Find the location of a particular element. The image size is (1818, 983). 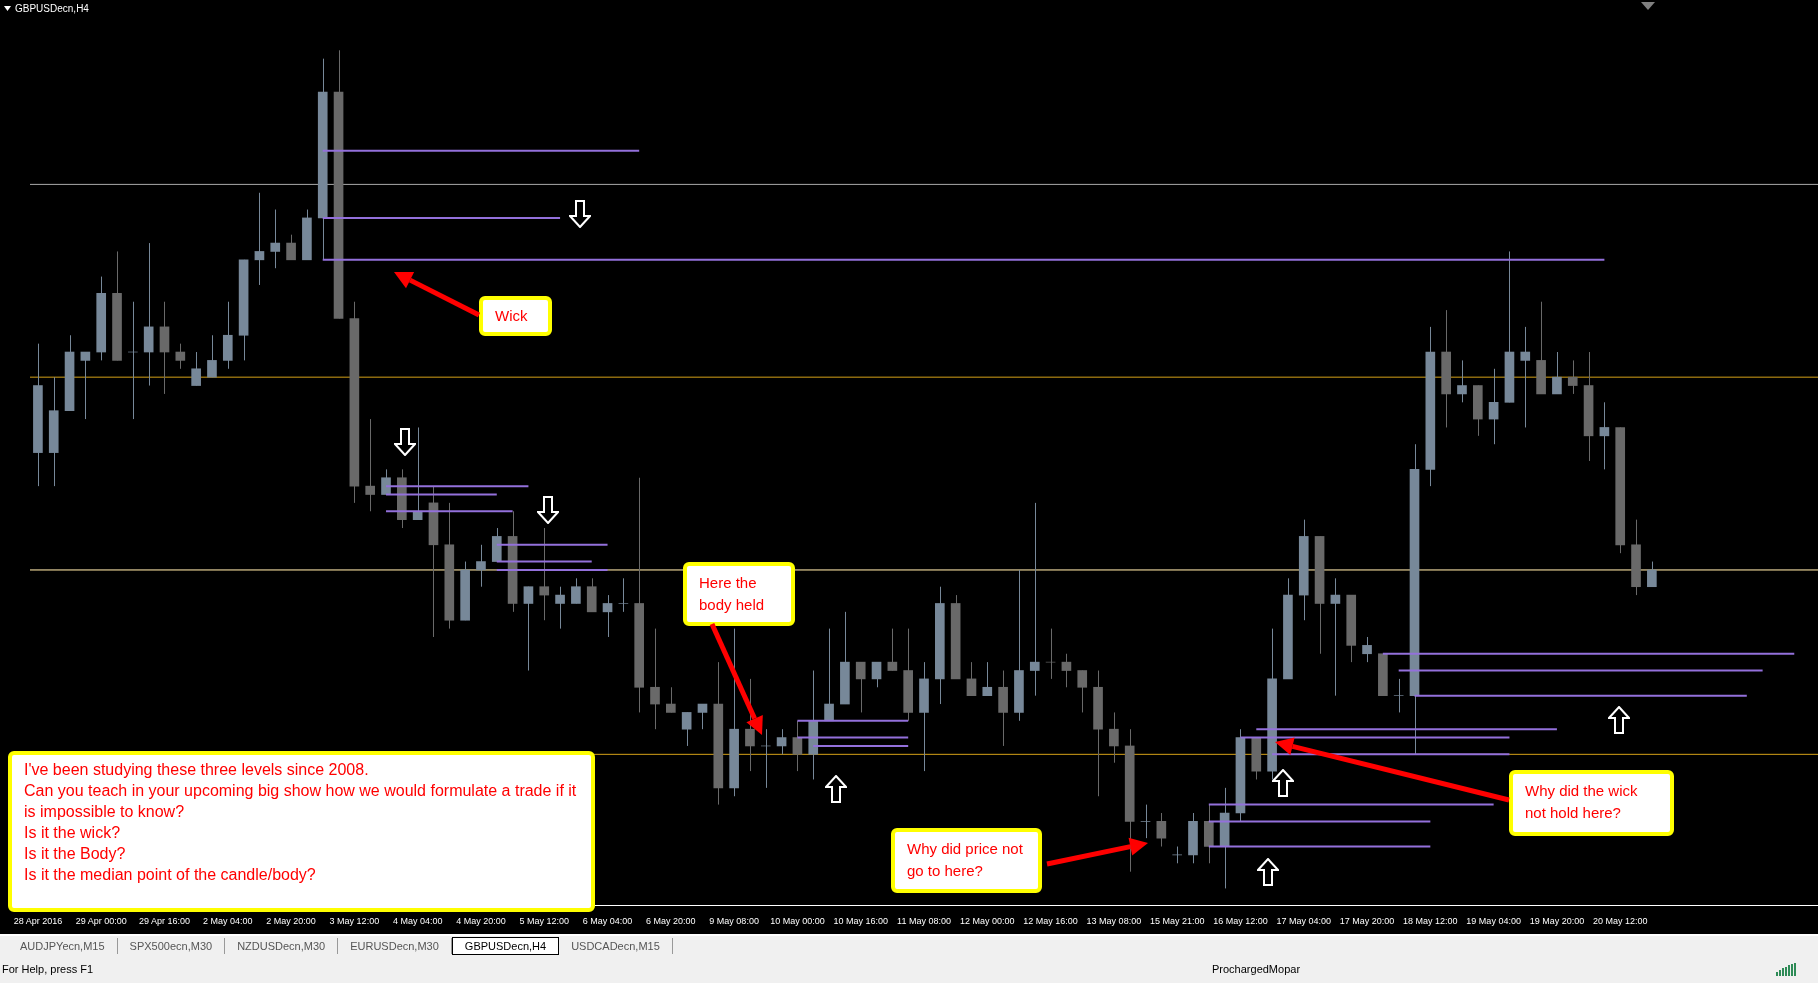

x-tick-label: 5 May 12:00 is located at coordinates (544, 921).